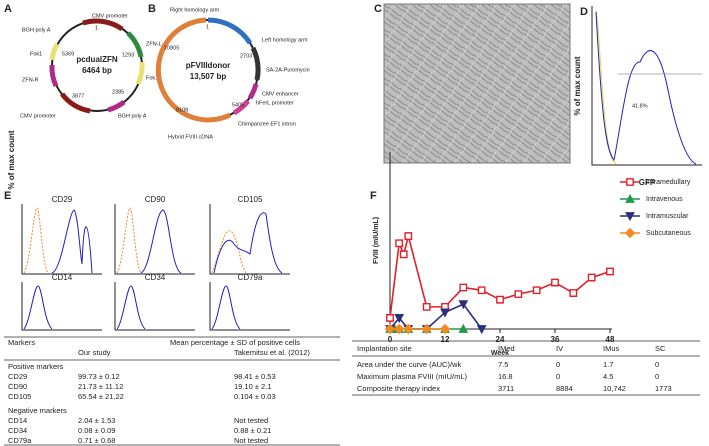 The image size is (709, 446). Describe the element at coordinates (373, 196) in the screenshot. I see `panel-label: F` at that location.